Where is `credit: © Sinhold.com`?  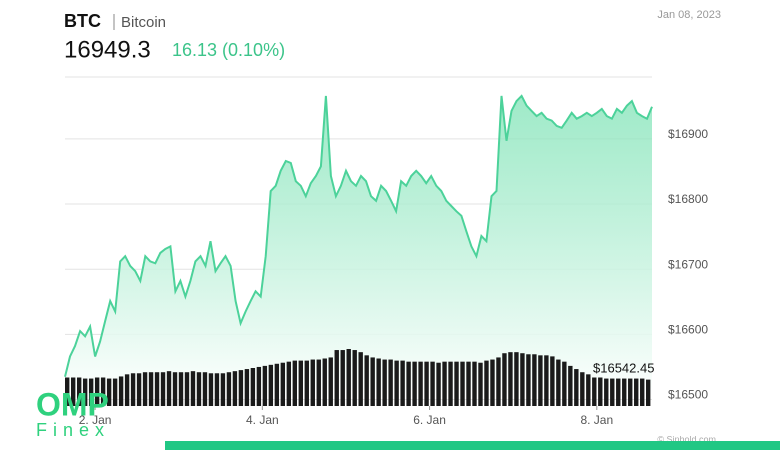
credit: © Sinhold.com is located at coordinates (686, 439).